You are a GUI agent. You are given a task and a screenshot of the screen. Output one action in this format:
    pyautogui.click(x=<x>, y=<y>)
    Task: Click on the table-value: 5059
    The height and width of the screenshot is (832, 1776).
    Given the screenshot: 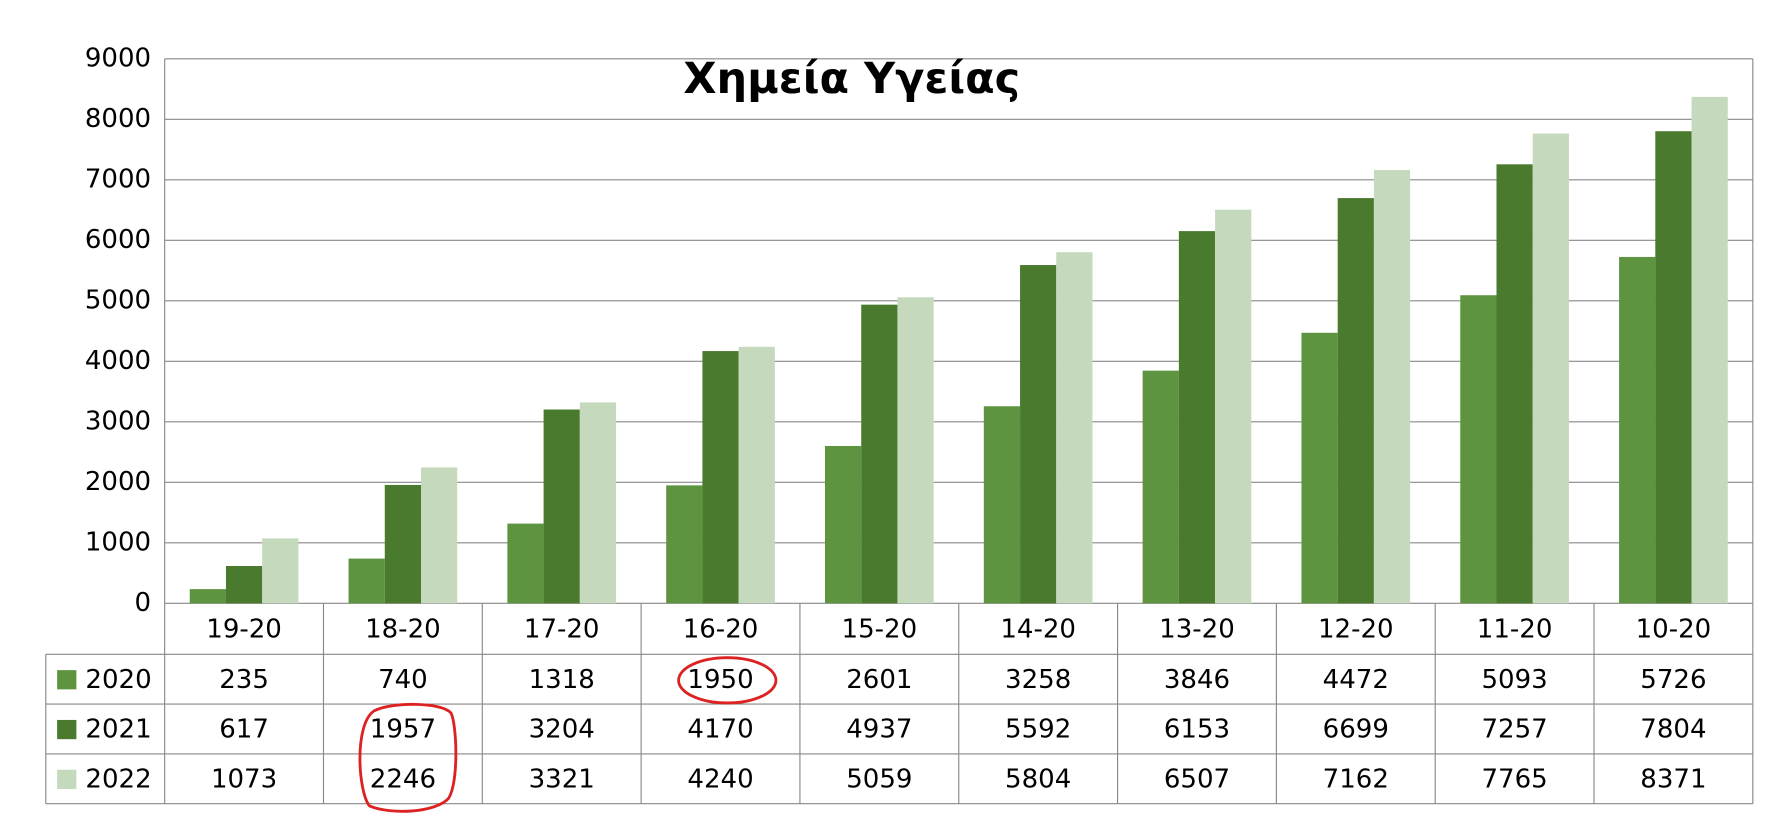 What is the action you would take?
    pyautogui.click(x=879, y=779)
    